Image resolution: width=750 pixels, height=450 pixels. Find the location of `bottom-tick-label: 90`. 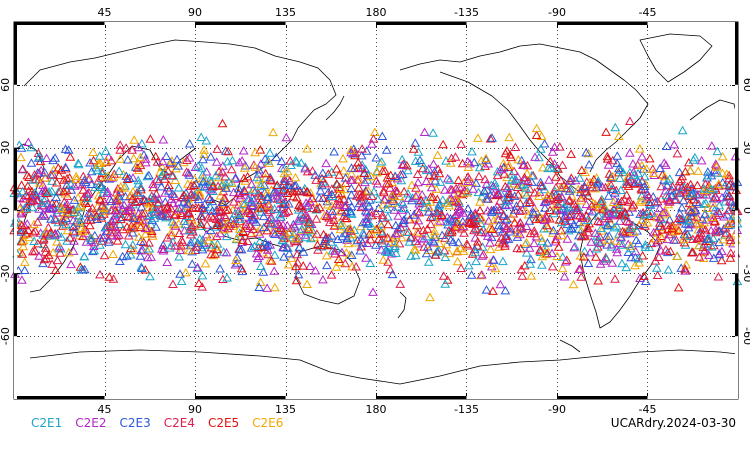

bottom-tick-label: 90 is located at coordinates (195, 409).